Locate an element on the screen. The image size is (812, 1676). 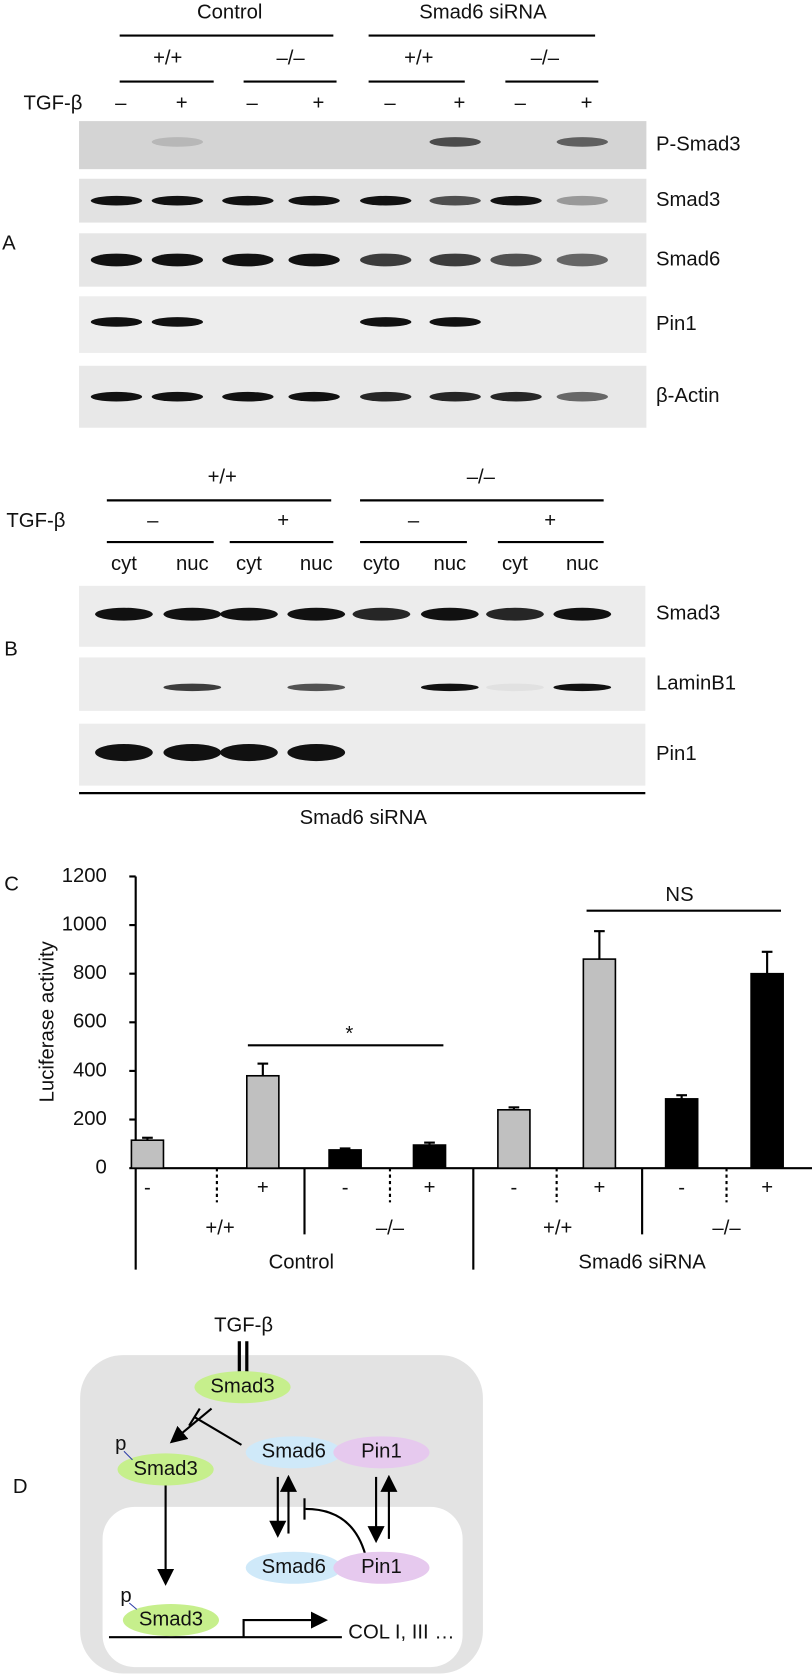
node-label: Smad6 is located at coordinates (294, 1452).